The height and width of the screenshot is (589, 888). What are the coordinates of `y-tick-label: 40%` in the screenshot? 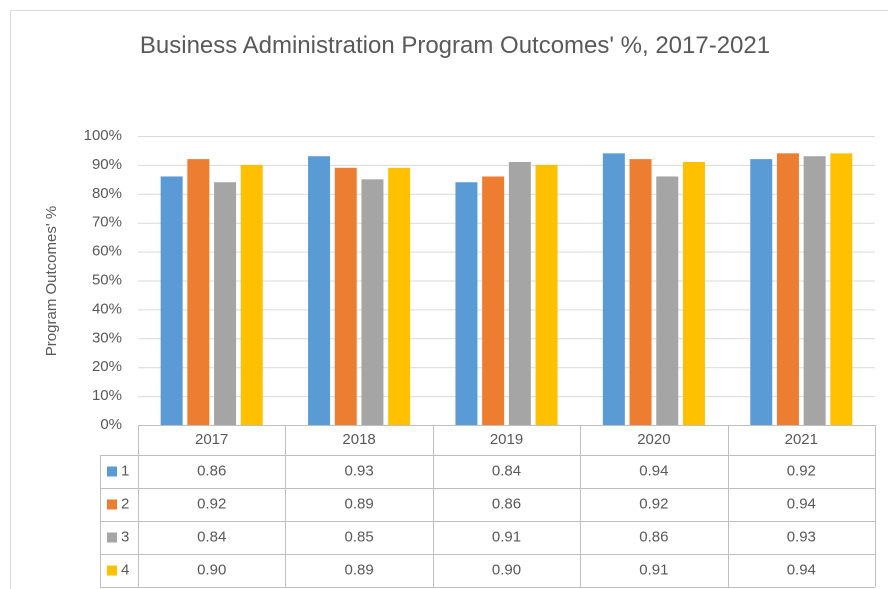 It's located at (107, 308).